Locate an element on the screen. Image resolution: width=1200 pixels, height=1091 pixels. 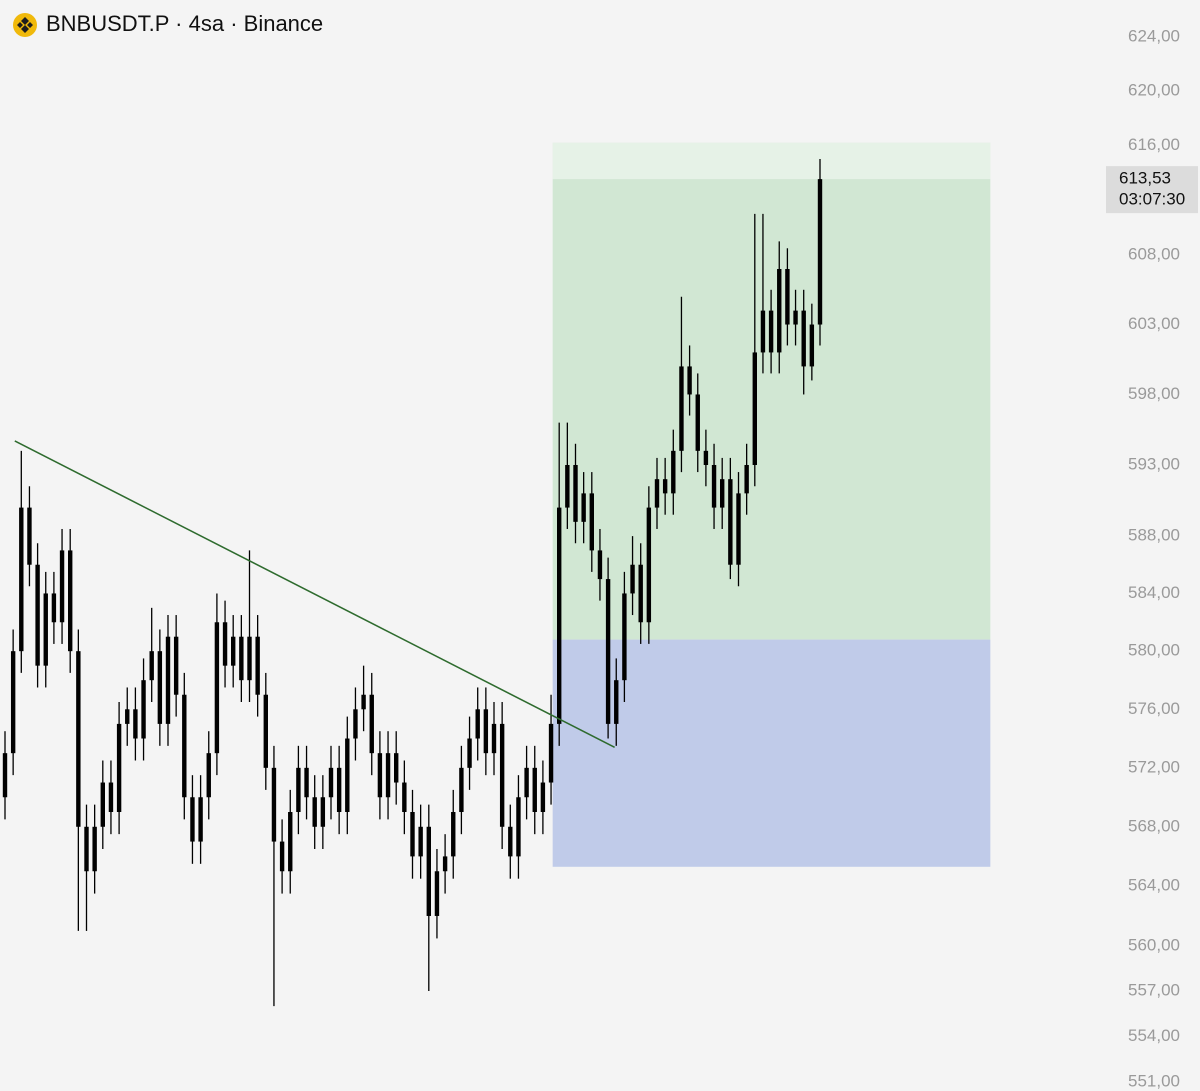
y-tick-label: 560,00 is located at coordinates (1154, 944).